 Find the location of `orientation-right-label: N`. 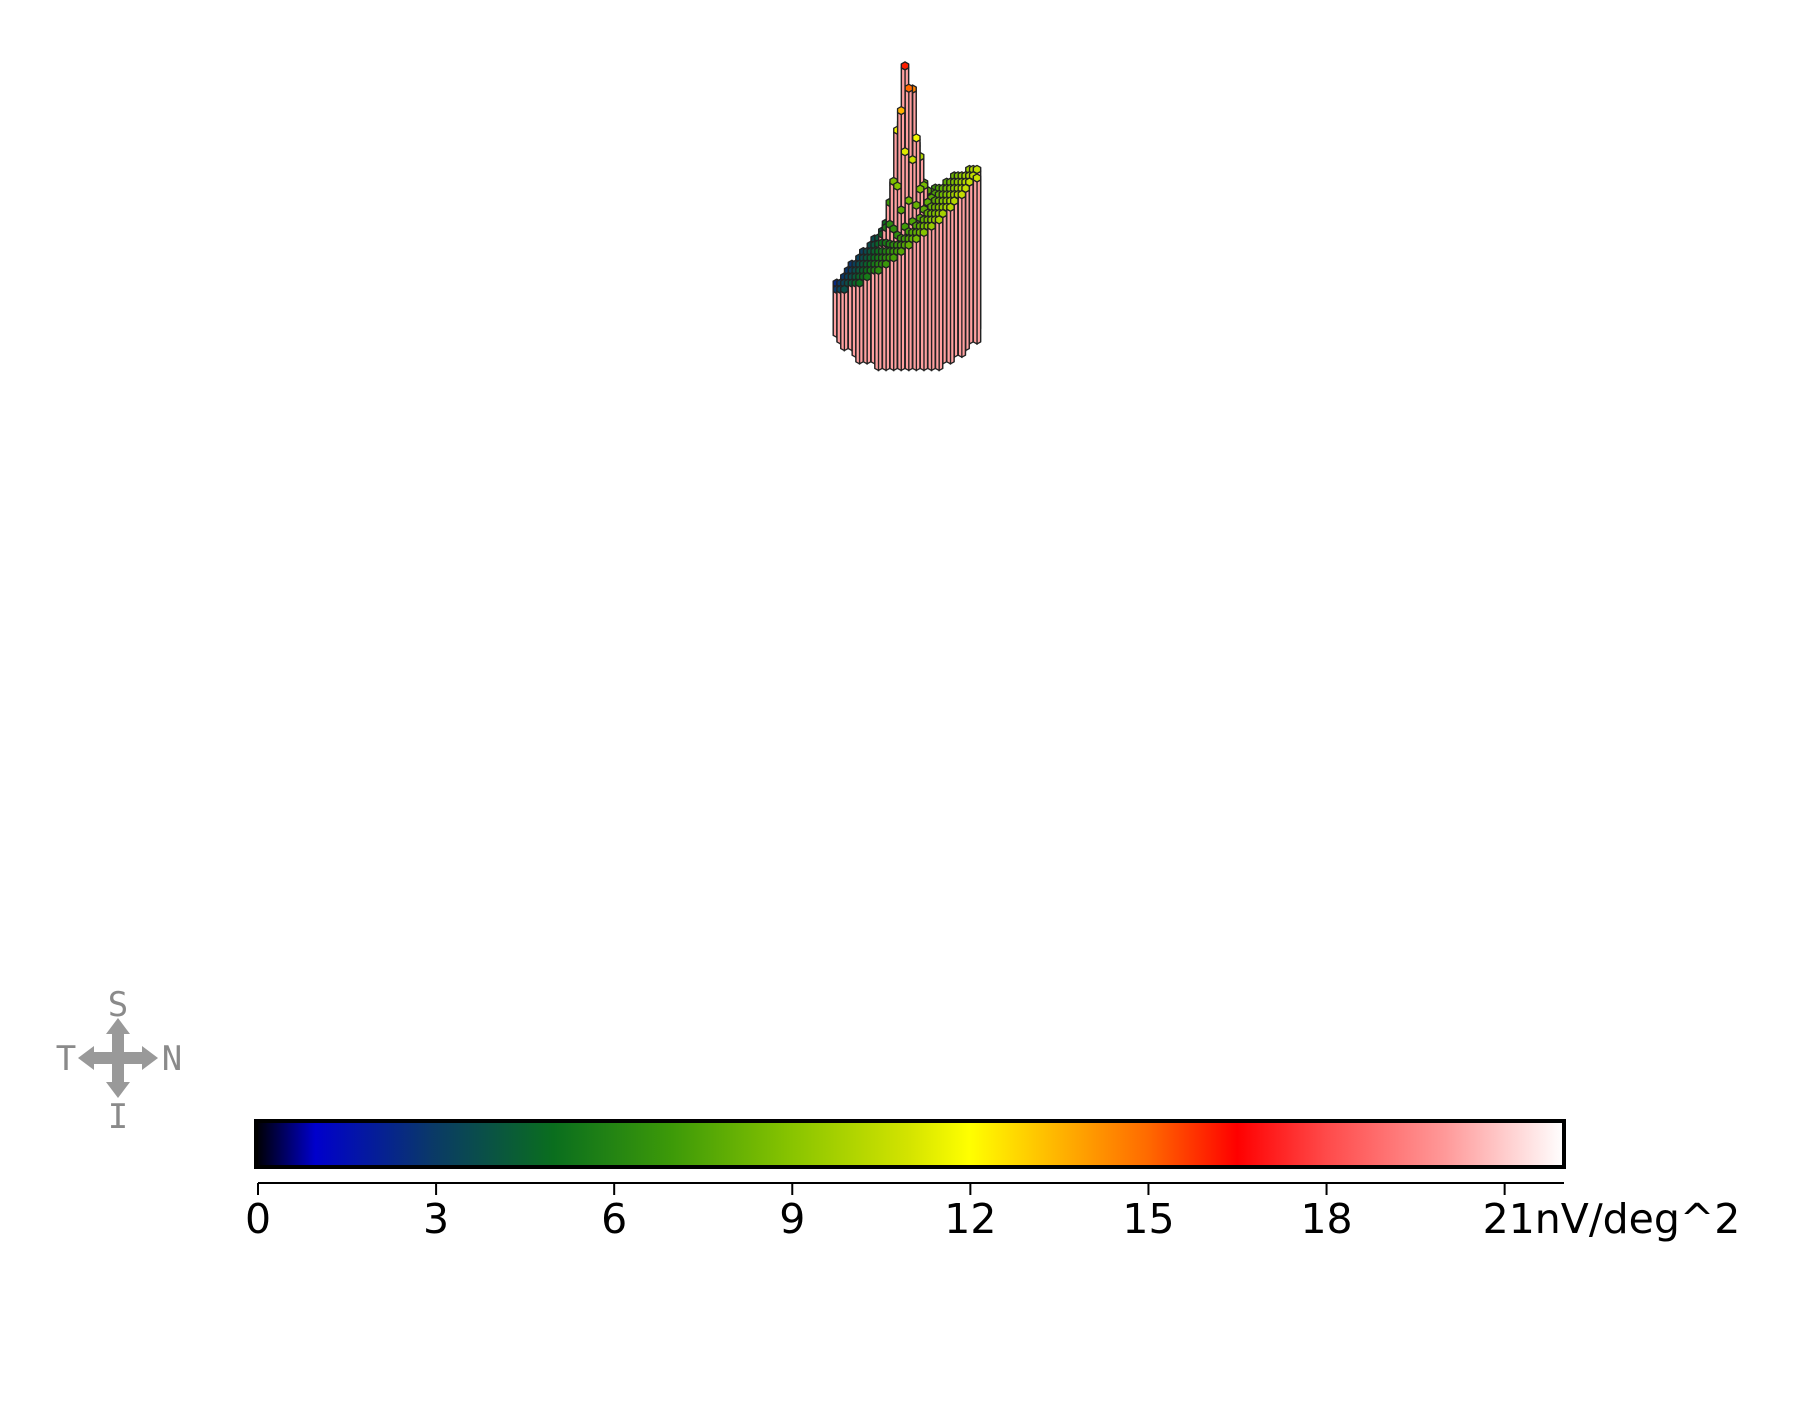

orientation-right-label: N is located at coordinates (172, 1059).